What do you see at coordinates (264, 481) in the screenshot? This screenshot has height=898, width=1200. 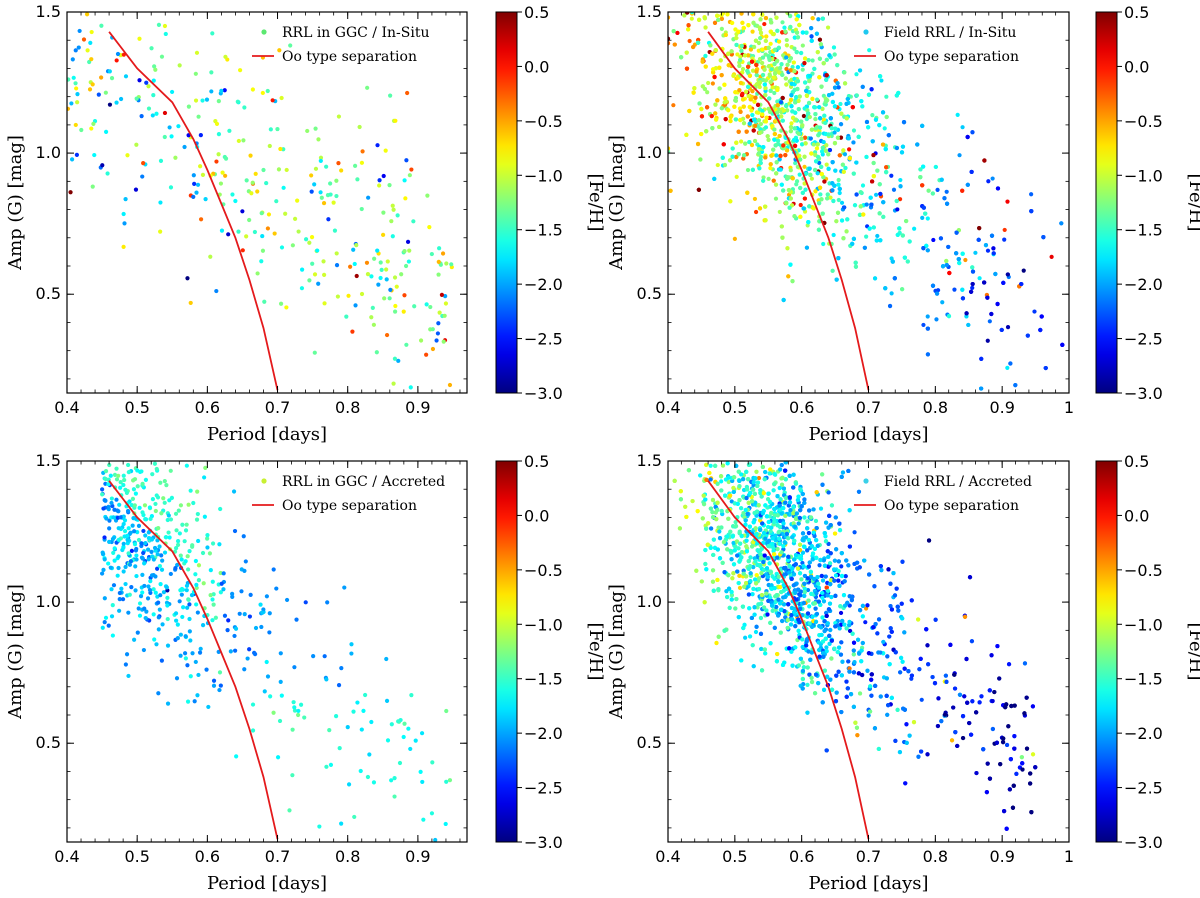 I see `legend-marker` at bounding box center [264, 481].